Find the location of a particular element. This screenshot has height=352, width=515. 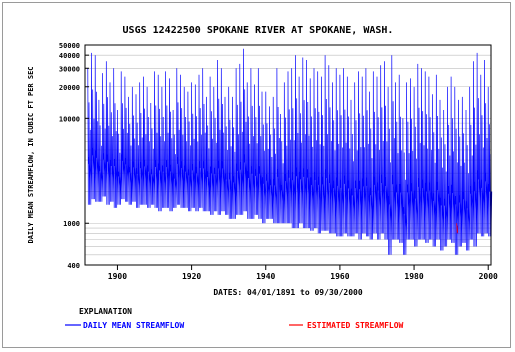

y-tick-label: 1000 is located at coordinates (71, 224).